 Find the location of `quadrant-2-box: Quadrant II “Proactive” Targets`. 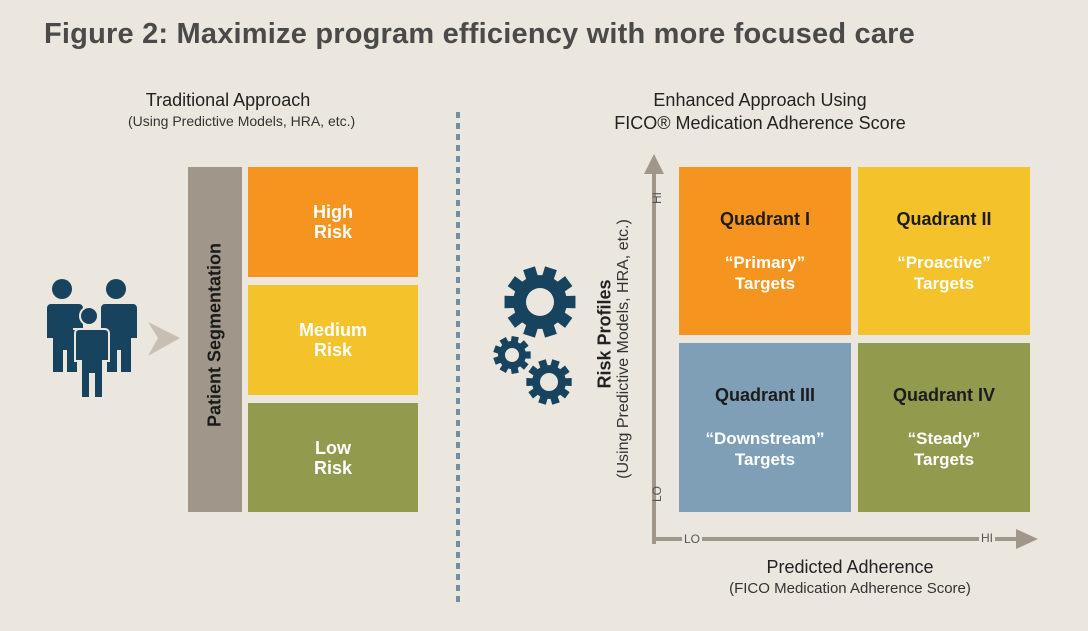

quadrant-2-box: Quadrant II “Proactive” Targets is located at coordinates (944, 251).